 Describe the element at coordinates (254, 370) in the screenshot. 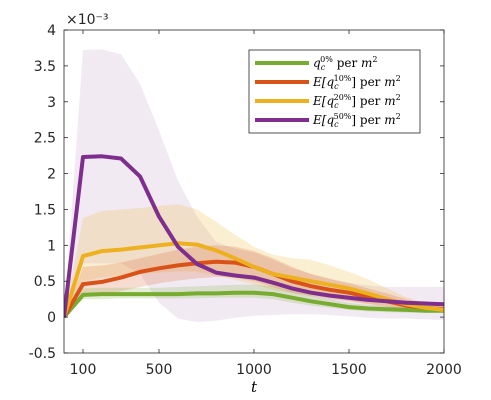

I see `x-tick-label-2: 1000` at that location.